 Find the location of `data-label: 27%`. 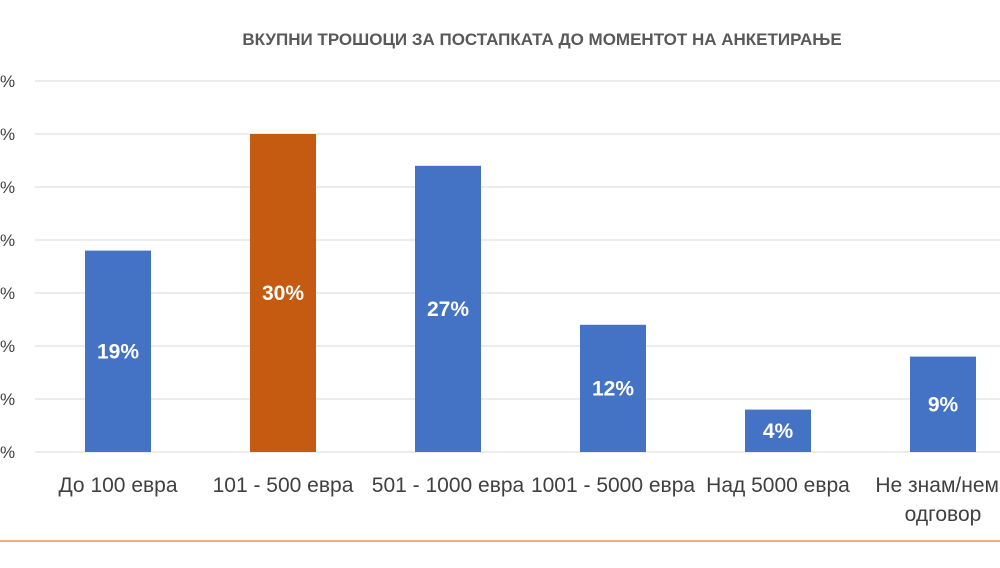

data-label: 27% is located at coordinates (448, 309).